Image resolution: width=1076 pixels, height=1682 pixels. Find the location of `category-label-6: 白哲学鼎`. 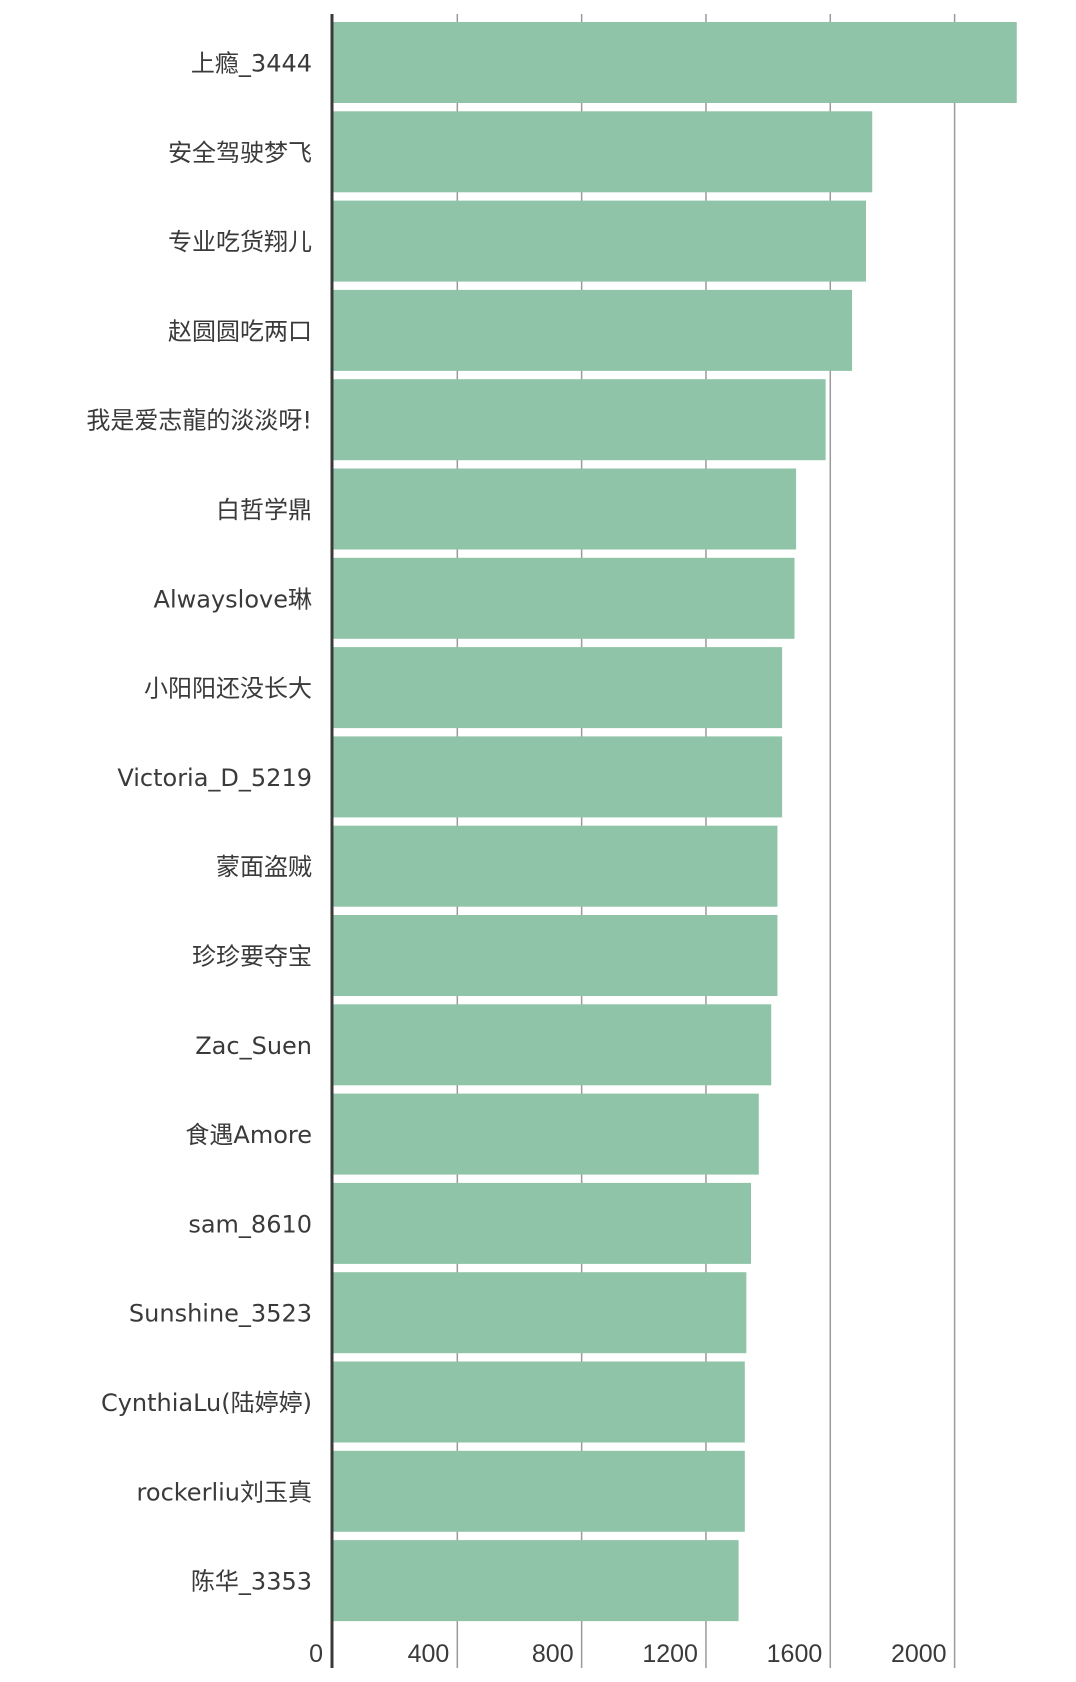

category-label-6: 白哲学鼎 is located at coordinates (264, 510).